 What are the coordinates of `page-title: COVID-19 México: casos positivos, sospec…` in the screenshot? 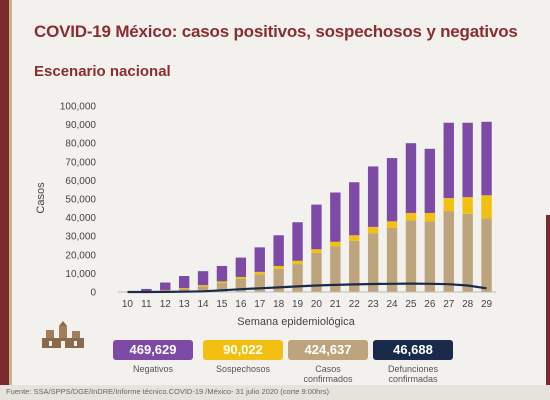 It's located at (276, 31).